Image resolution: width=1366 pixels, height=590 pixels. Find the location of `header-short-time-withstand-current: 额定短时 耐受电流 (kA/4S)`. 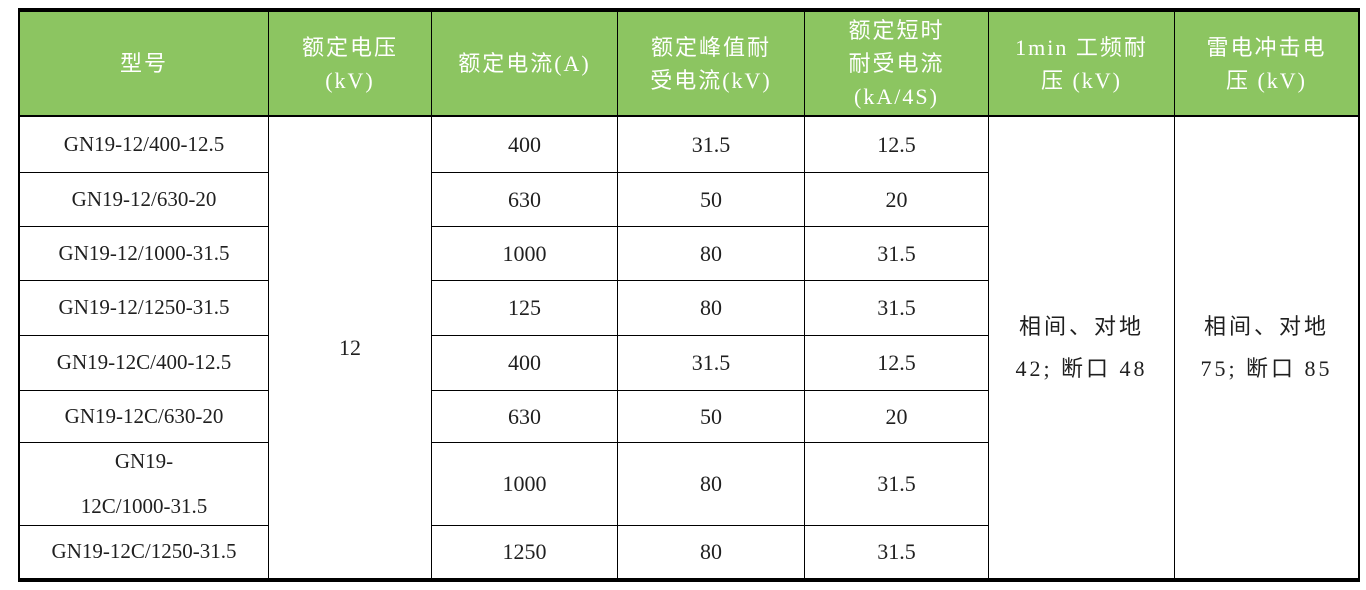

header-short-time-withstand-current: 额定短时 耐受电流 (kA/4S) is located at coordinates (897, 64).